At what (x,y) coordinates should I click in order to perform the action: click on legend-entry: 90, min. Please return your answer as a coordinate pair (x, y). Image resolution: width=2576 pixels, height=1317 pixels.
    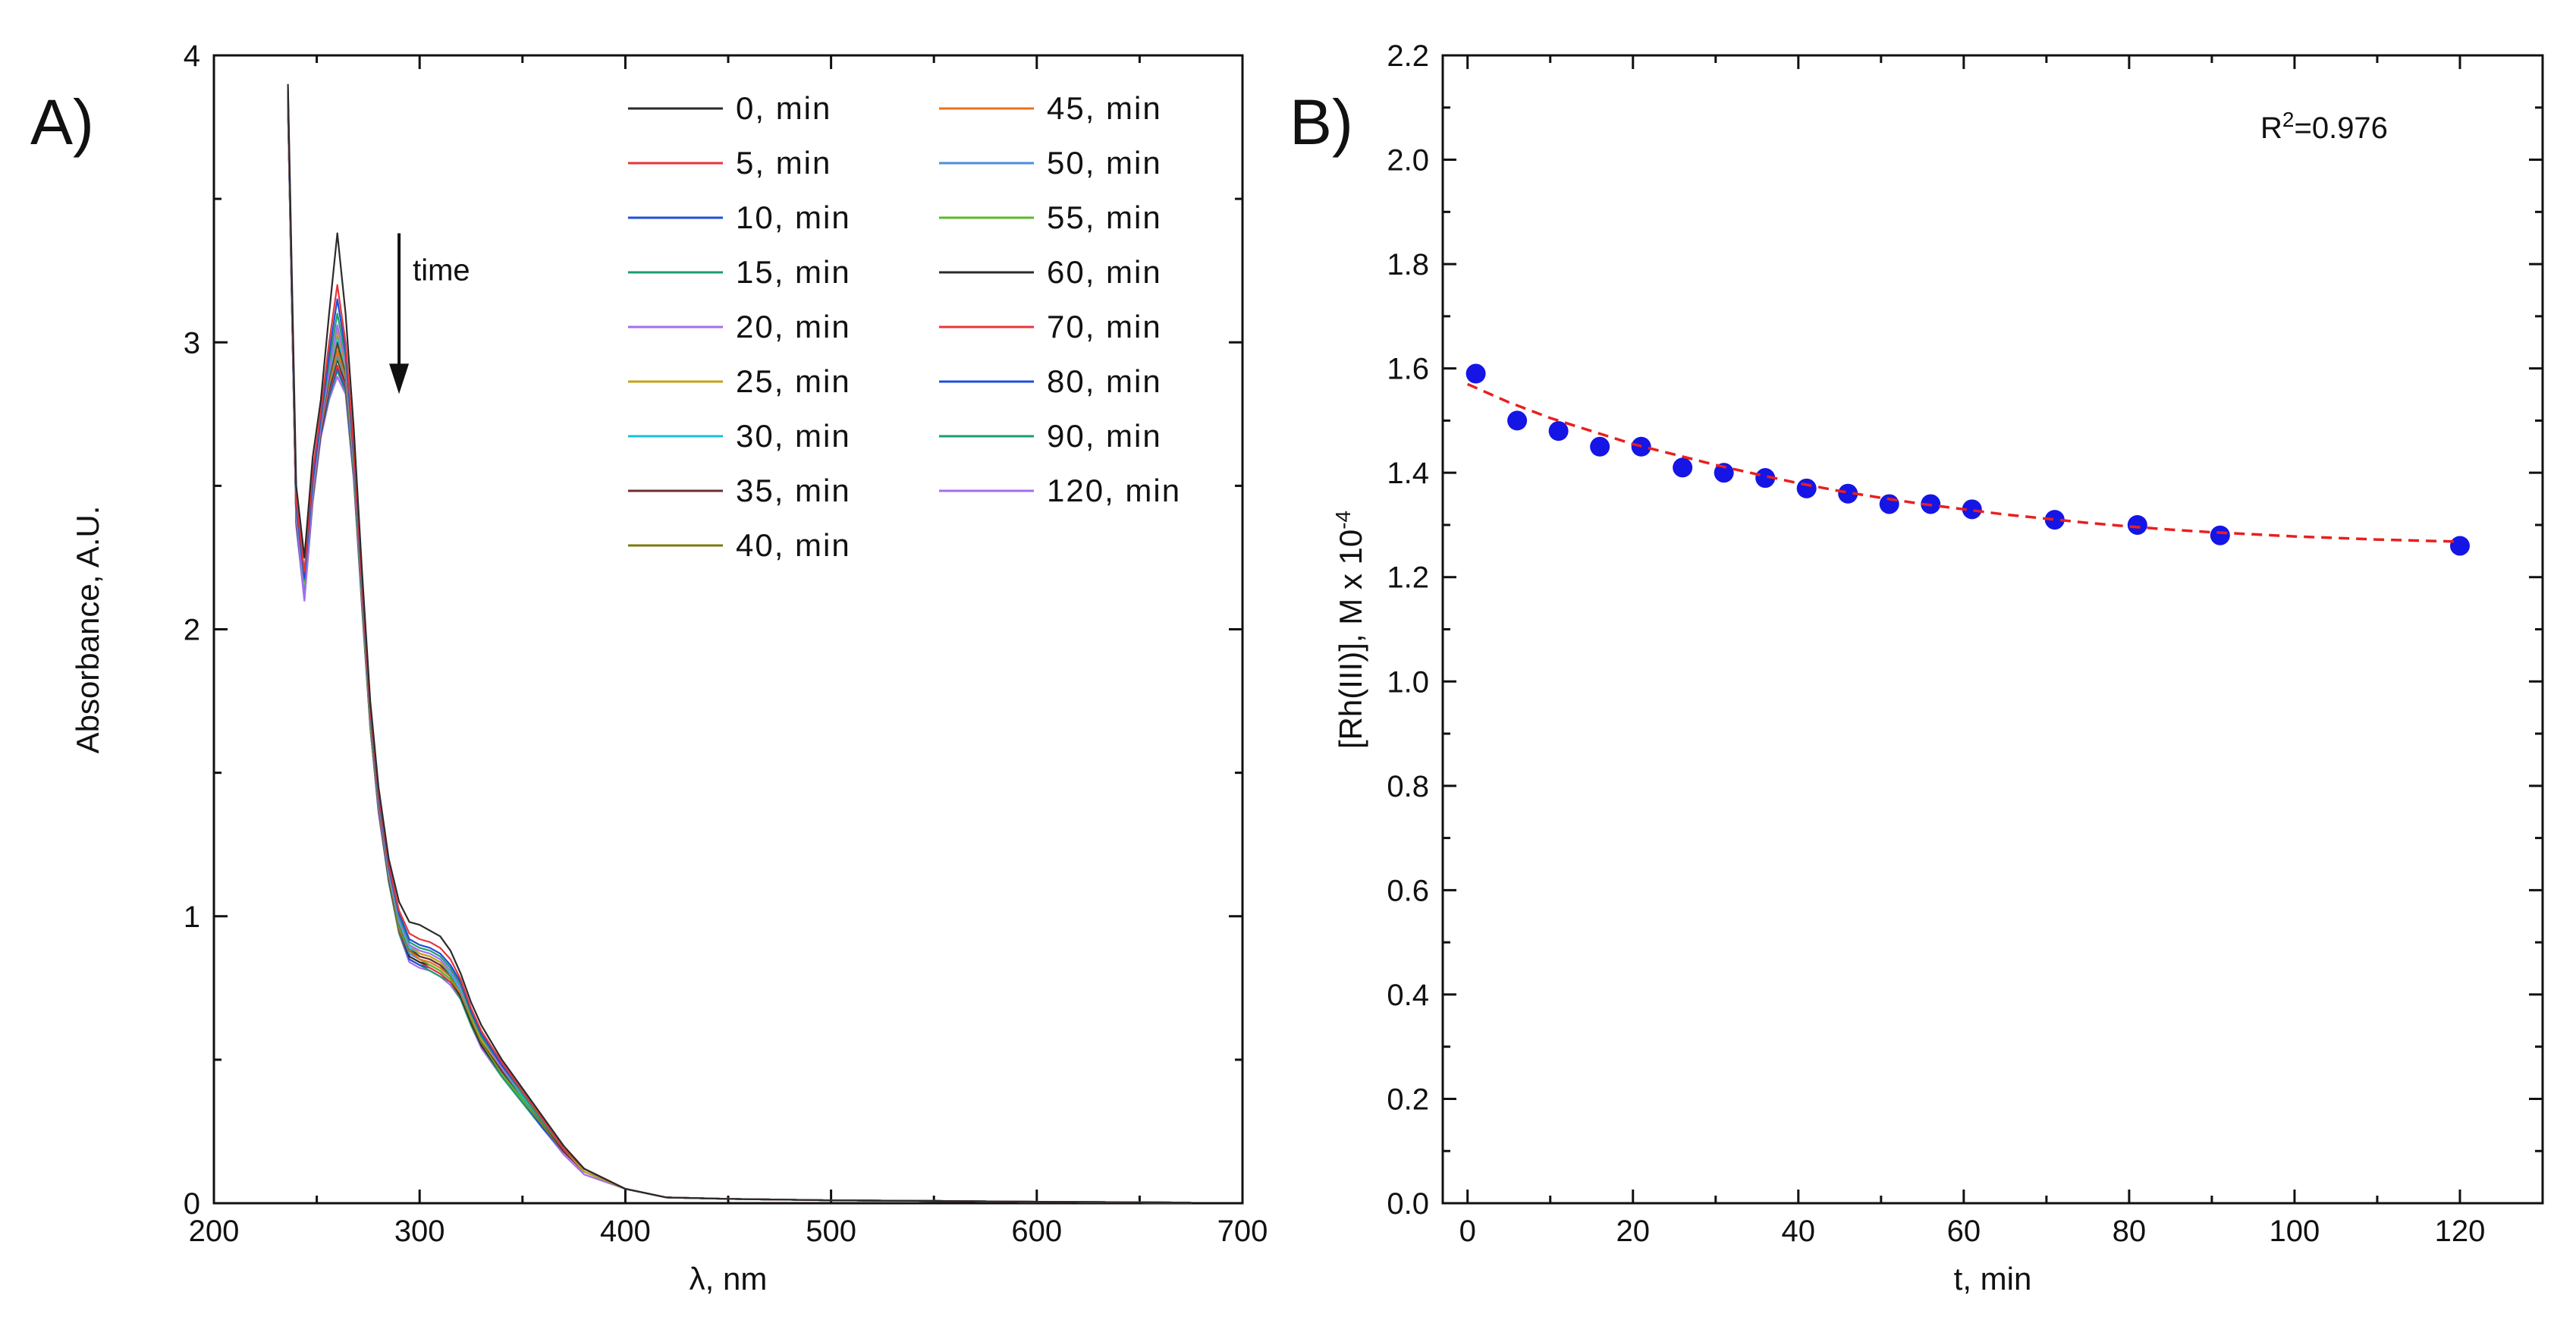
    Looking at the image, I should click on (1050, 436).